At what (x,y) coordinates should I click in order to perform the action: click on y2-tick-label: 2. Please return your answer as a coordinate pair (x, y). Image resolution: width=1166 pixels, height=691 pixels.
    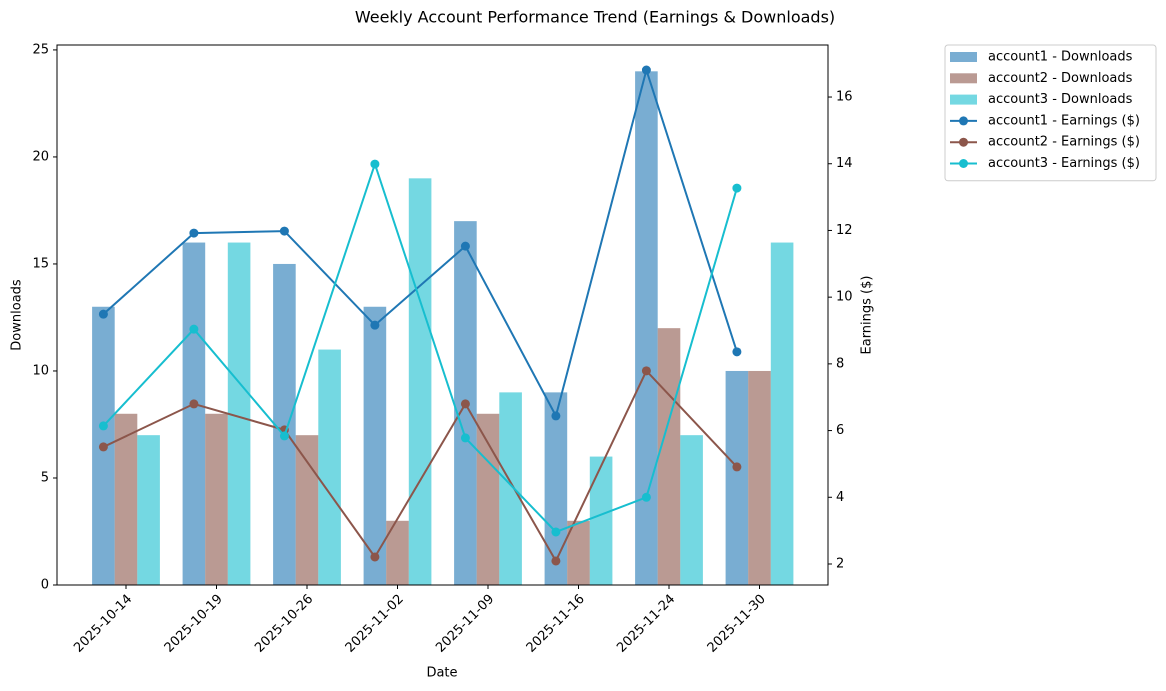
    Looking at the image, I should click on (840, 563).